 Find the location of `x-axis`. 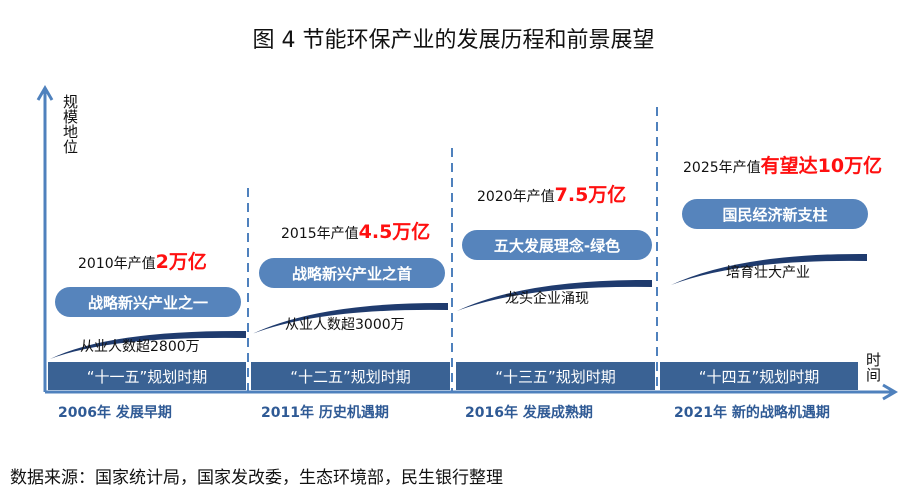

x-axis is located at coordinates (471, 392).